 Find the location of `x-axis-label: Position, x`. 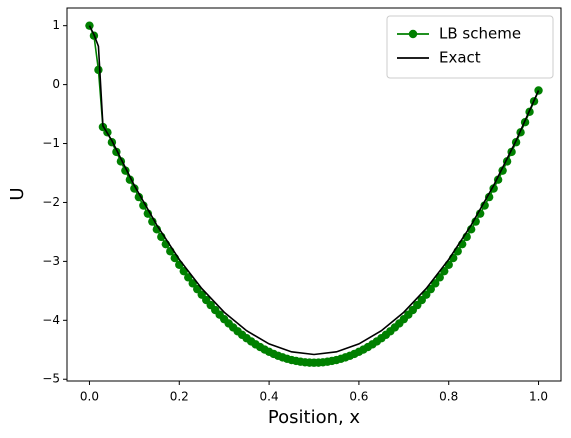

x-axis-label: Position, x is located at coordinates (314, 417).